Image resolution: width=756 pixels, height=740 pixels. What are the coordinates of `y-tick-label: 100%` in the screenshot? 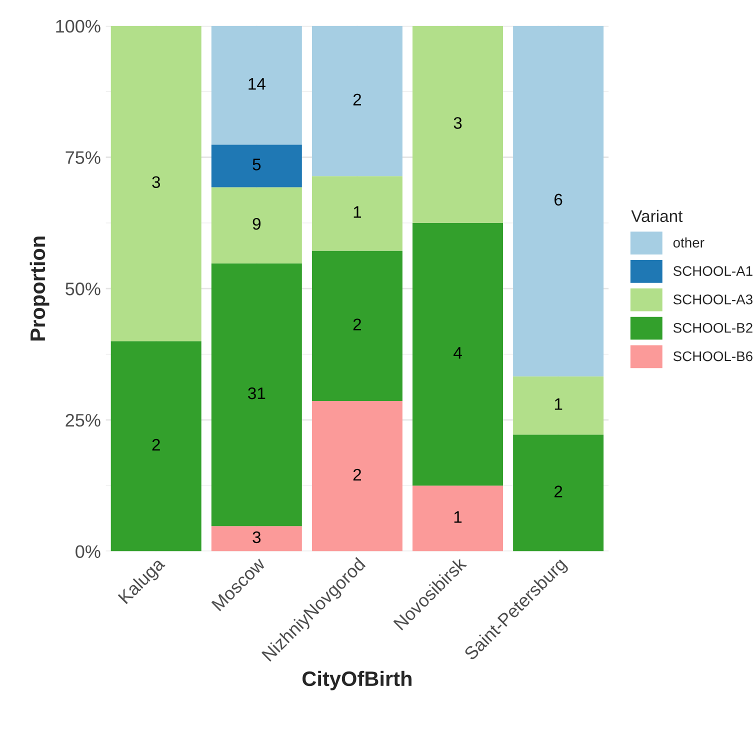 It's located at (78, 26).